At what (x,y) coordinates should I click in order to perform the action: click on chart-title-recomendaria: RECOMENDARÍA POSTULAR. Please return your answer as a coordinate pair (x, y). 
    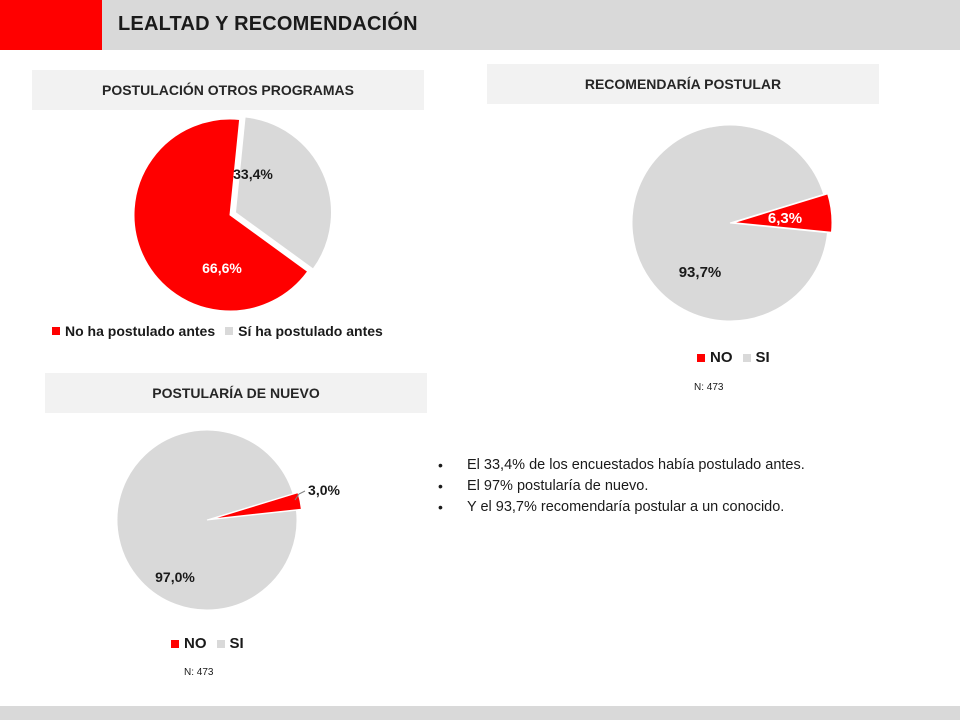
    Looking at the image, I should click on (683, 84).